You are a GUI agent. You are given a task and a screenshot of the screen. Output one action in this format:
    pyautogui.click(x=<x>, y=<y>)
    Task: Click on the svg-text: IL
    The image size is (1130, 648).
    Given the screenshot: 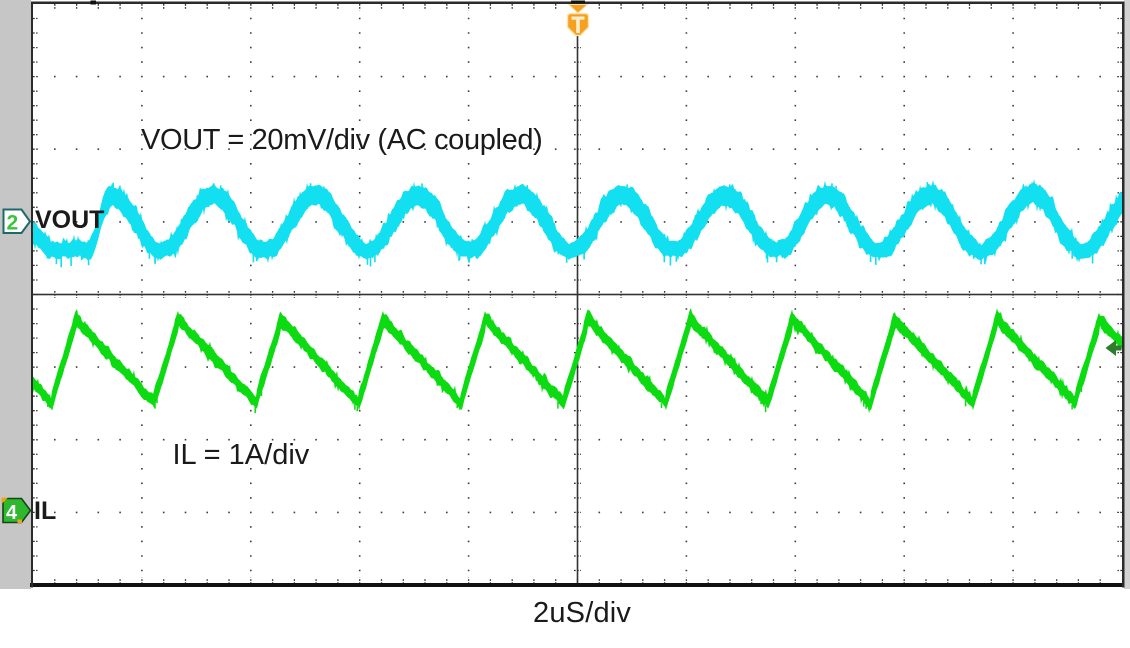 What is the action you would take?
    pyautogui.click(x=45, y=511)
    